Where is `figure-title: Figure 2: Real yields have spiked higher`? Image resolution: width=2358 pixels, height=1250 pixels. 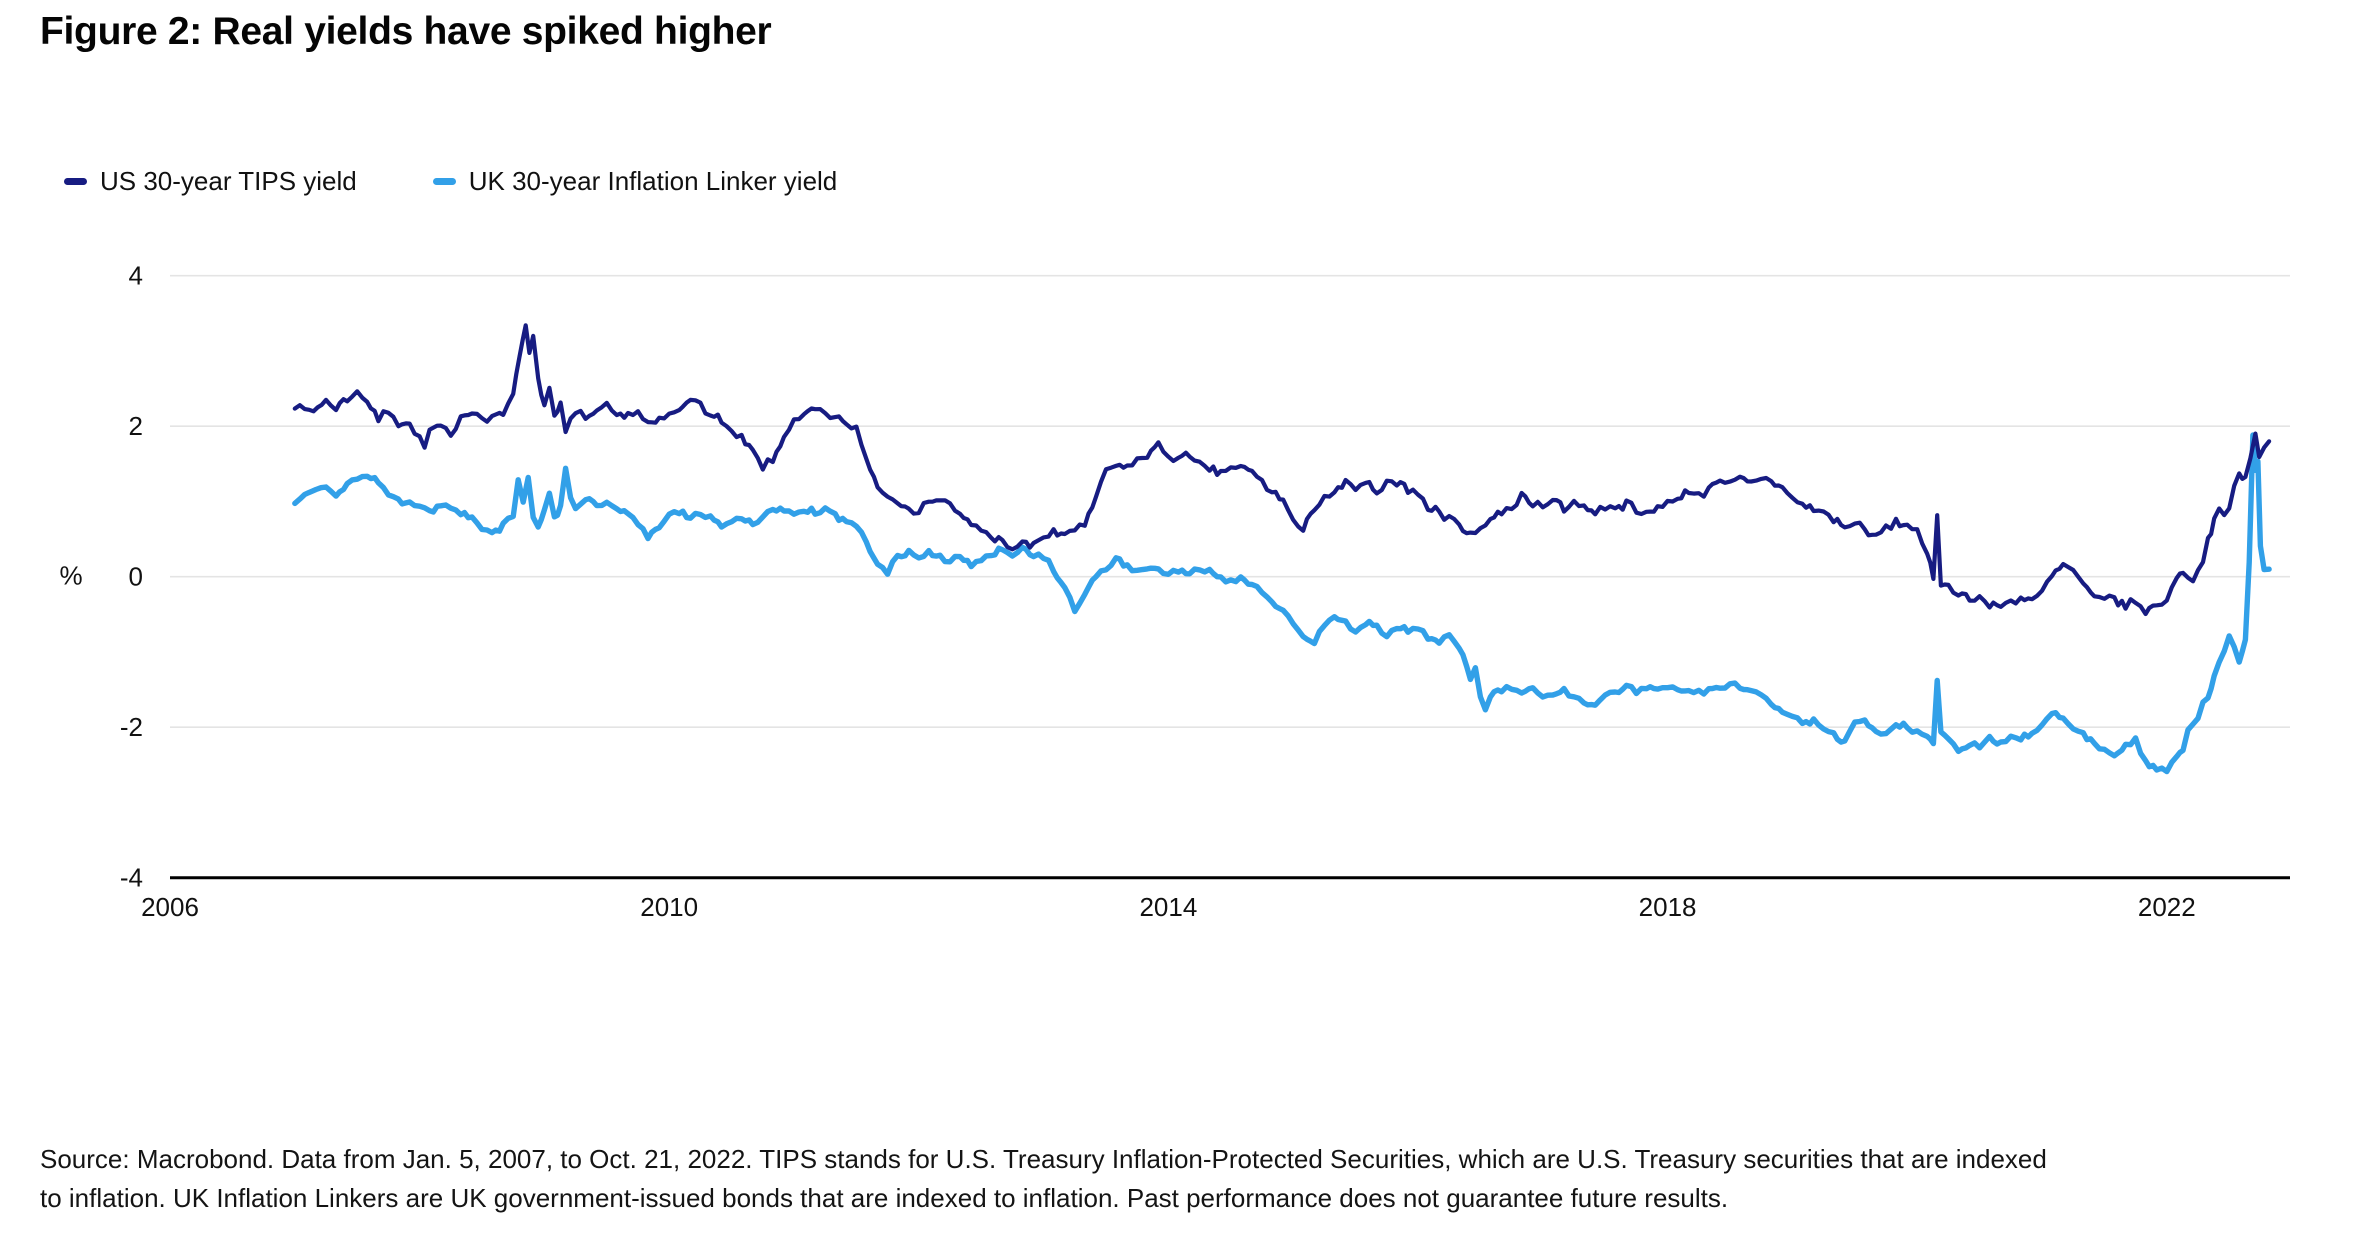
figure-title: Figure 2: Real yields have spiked higher is located at coordinates (406, 31).